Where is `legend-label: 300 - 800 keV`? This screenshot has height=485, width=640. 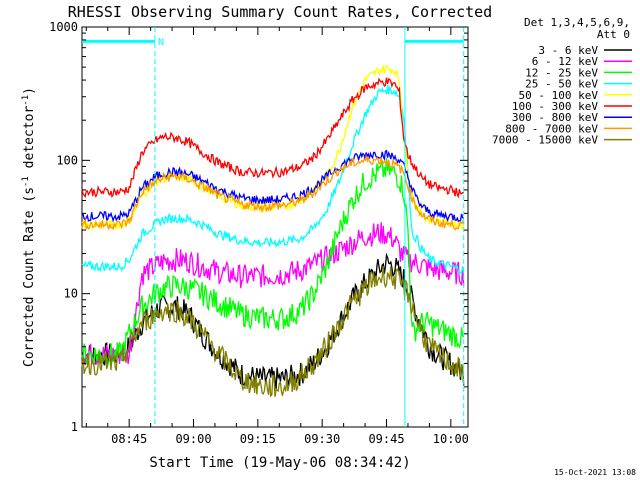
legend-label: 300 - 800 keV is located at coordinates (555, 117).